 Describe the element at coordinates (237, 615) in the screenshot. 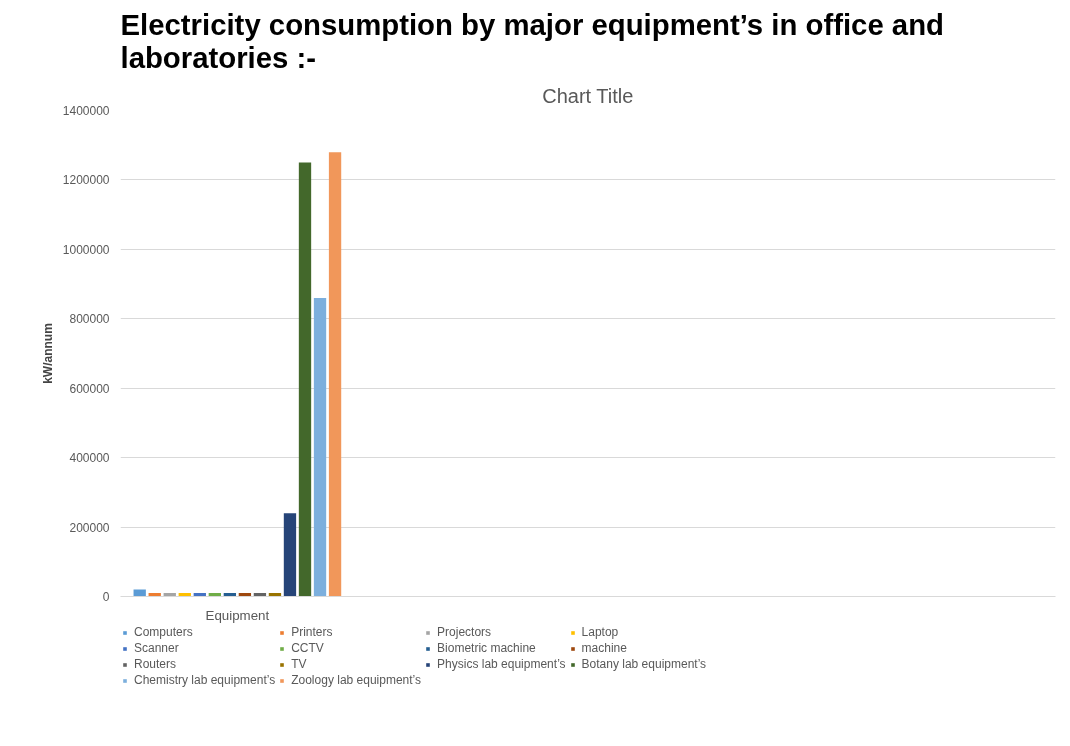

I see `x-tick-label: Equipment` at that location.